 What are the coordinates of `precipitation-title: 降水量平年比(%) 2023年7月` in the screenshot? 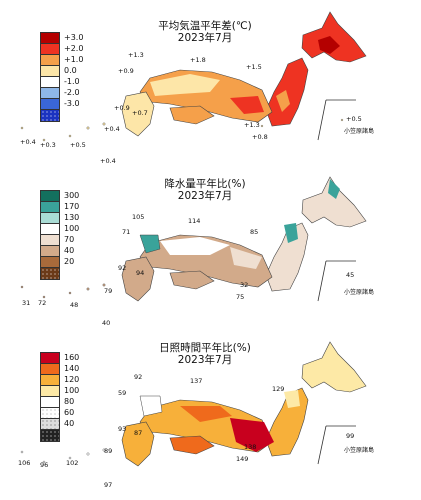 It's located at (205, 190).